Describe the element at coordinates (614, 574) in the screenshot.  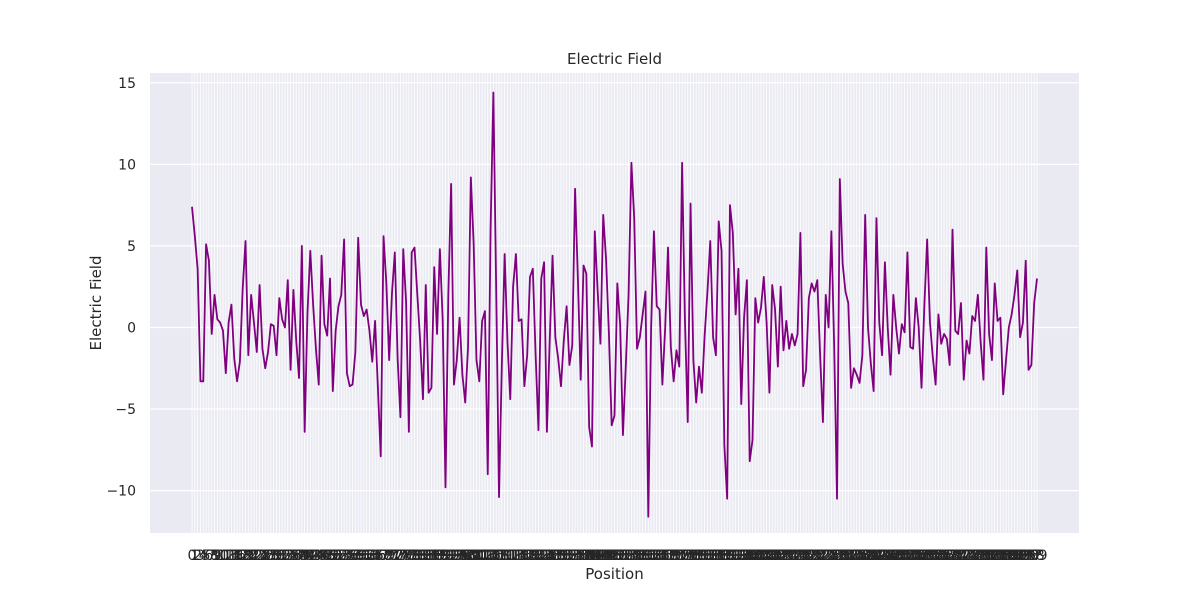
I see `x-axis-label: Position` at that location.